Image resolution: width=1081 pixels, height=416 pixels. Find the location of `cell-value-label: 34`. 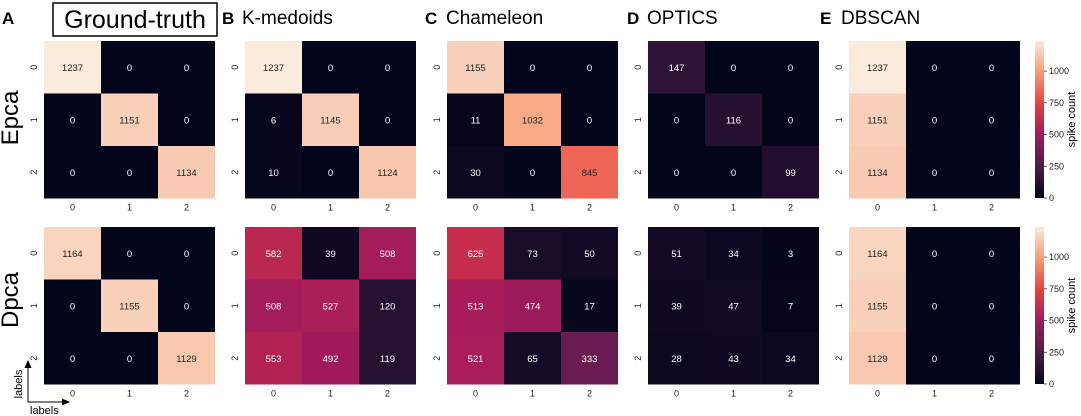

cell-value-label: 34 is located at coordinates (733, 254).